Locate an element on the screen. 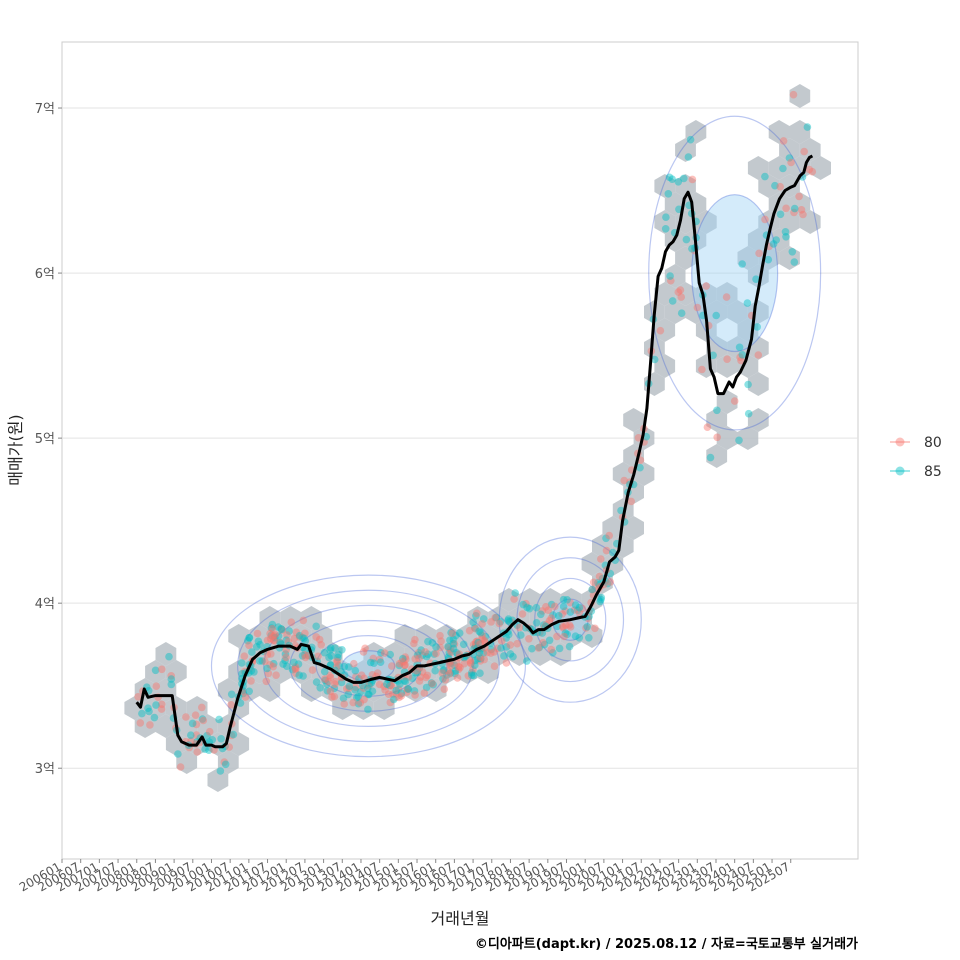 The height and width of the screenshot is (960, 960). x-axis-title: 거래년월 is located at coordinates (460, 918).